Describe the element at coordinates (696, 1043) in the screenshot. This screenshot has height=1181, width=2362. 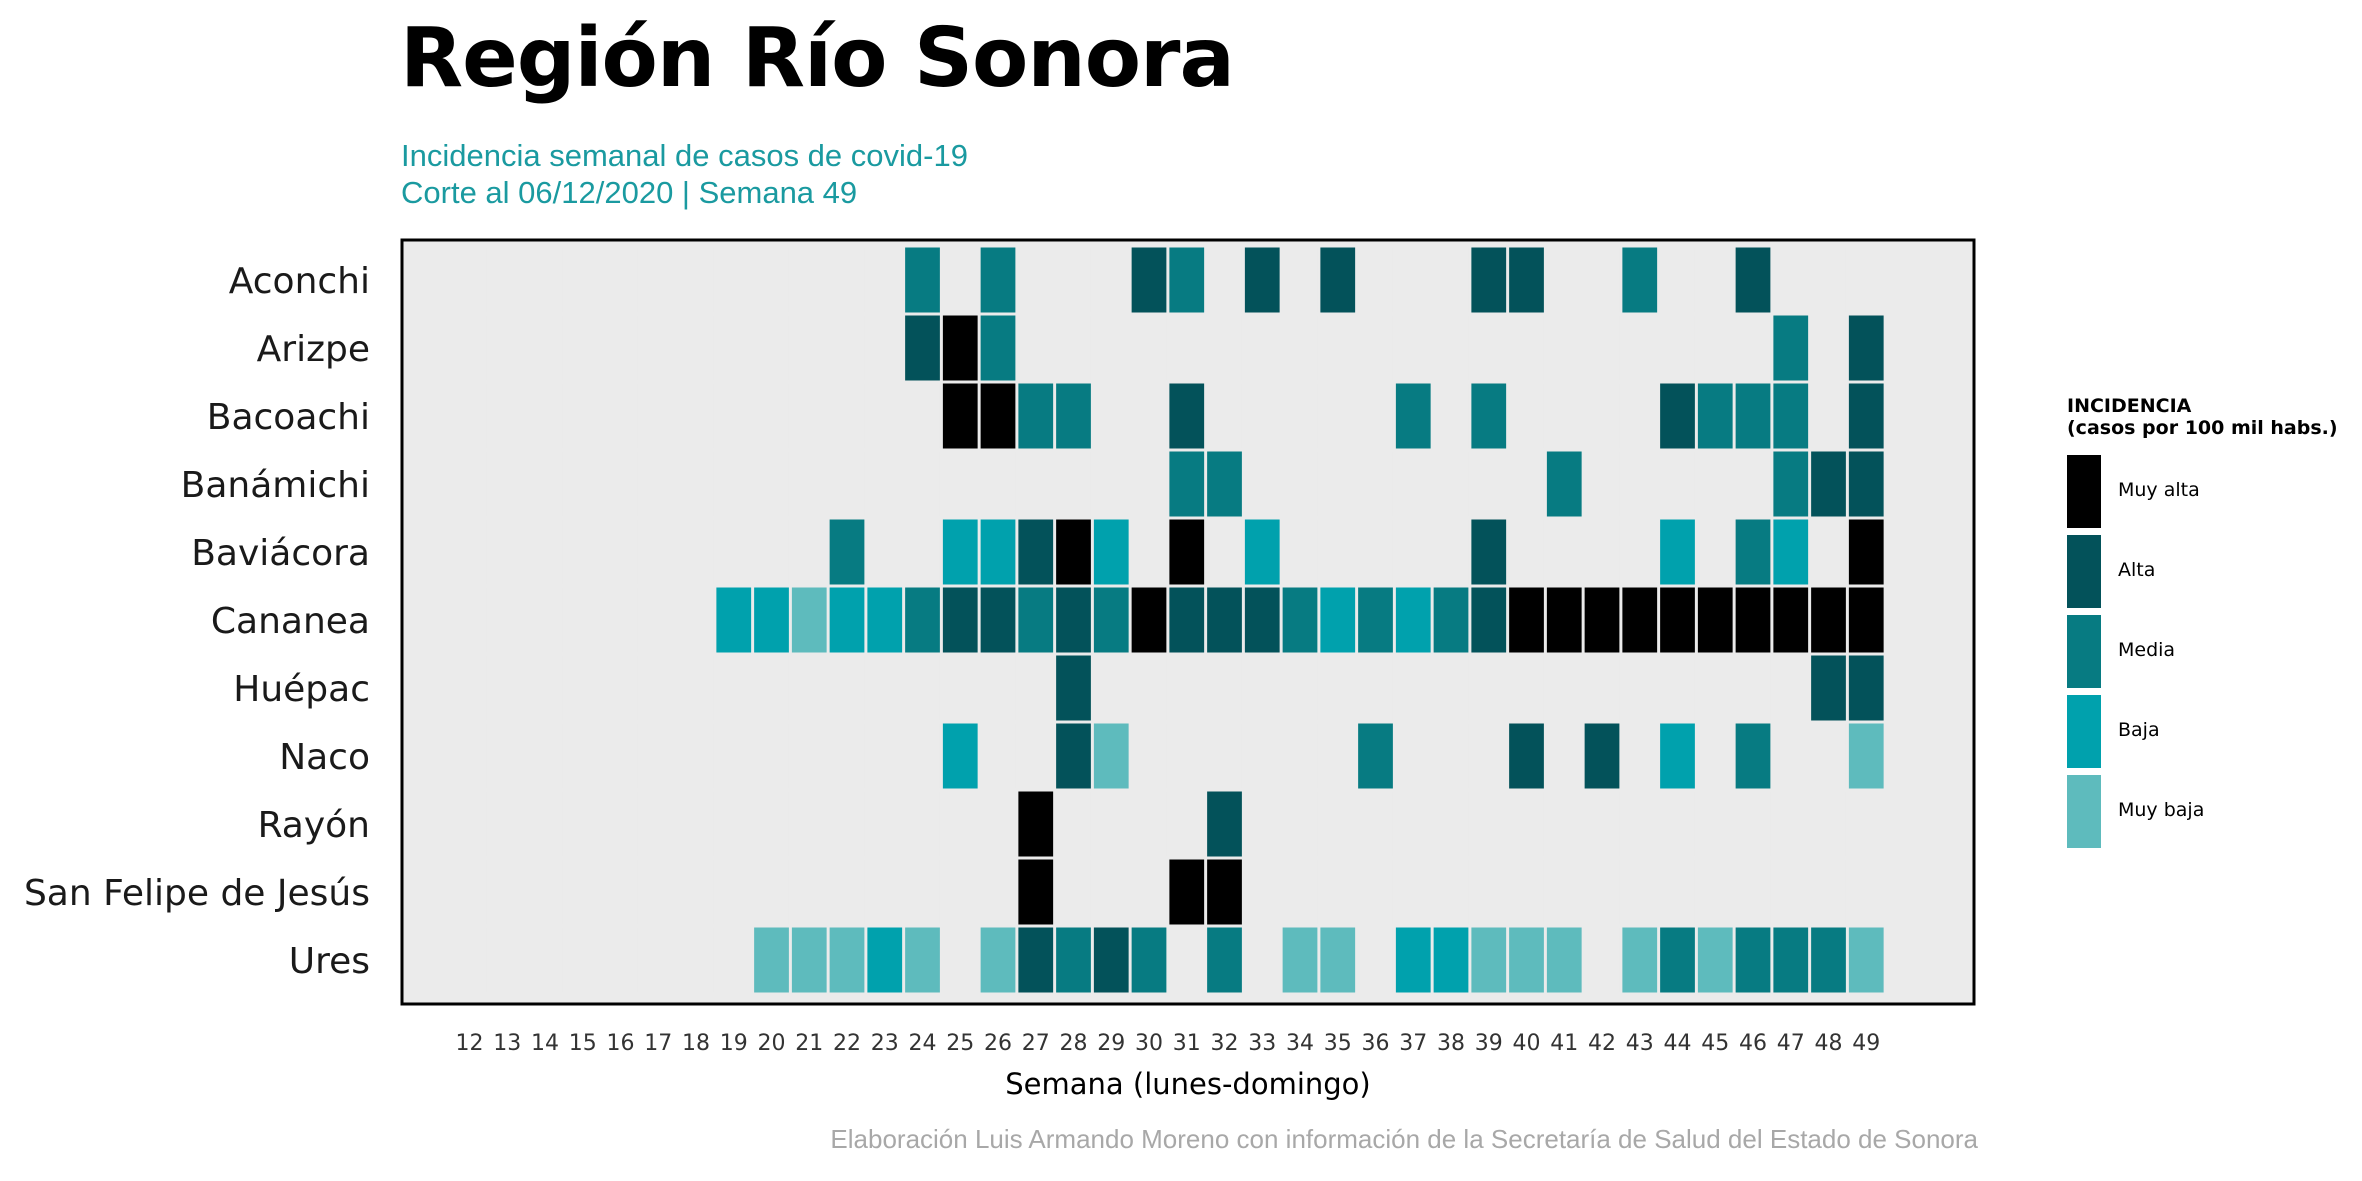
I see `x-tick-label: 18` at that location.